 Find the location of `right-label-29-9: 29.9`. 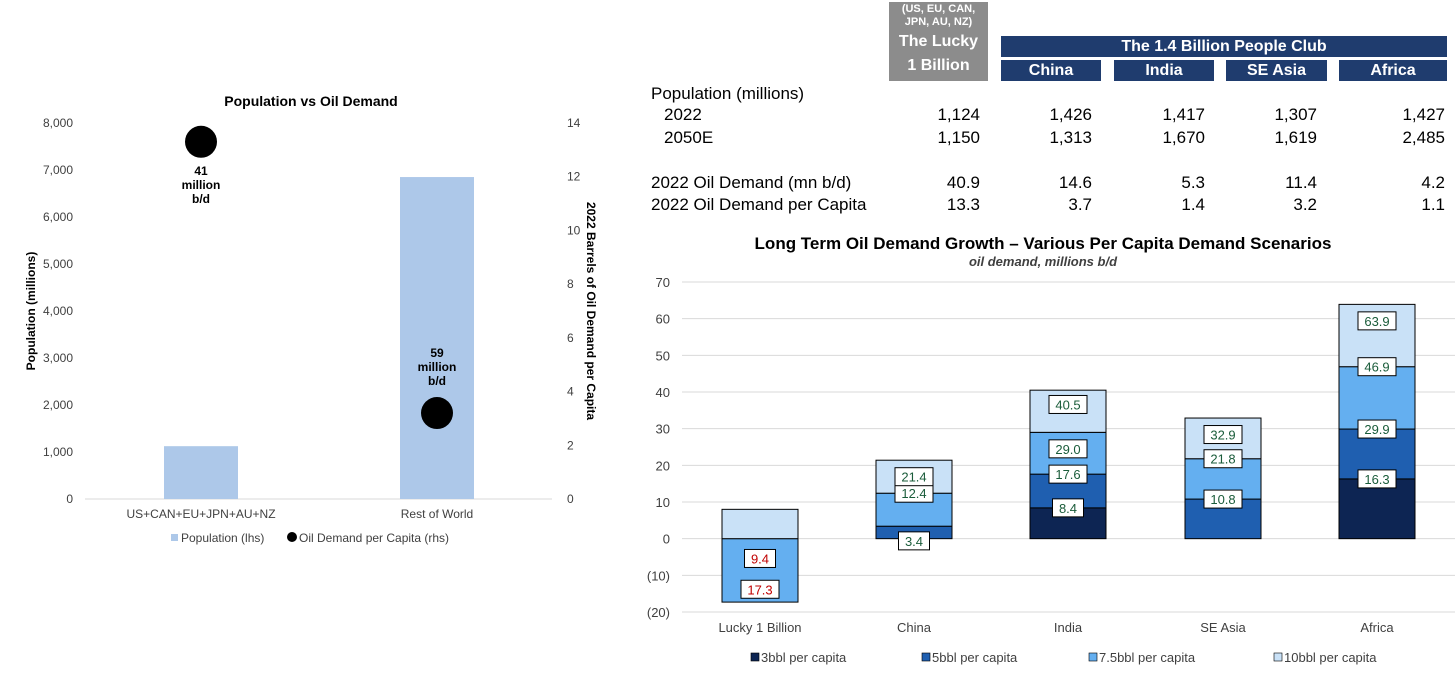

right-label-29-9: 29.9 is located at coordinates (1376, 429).